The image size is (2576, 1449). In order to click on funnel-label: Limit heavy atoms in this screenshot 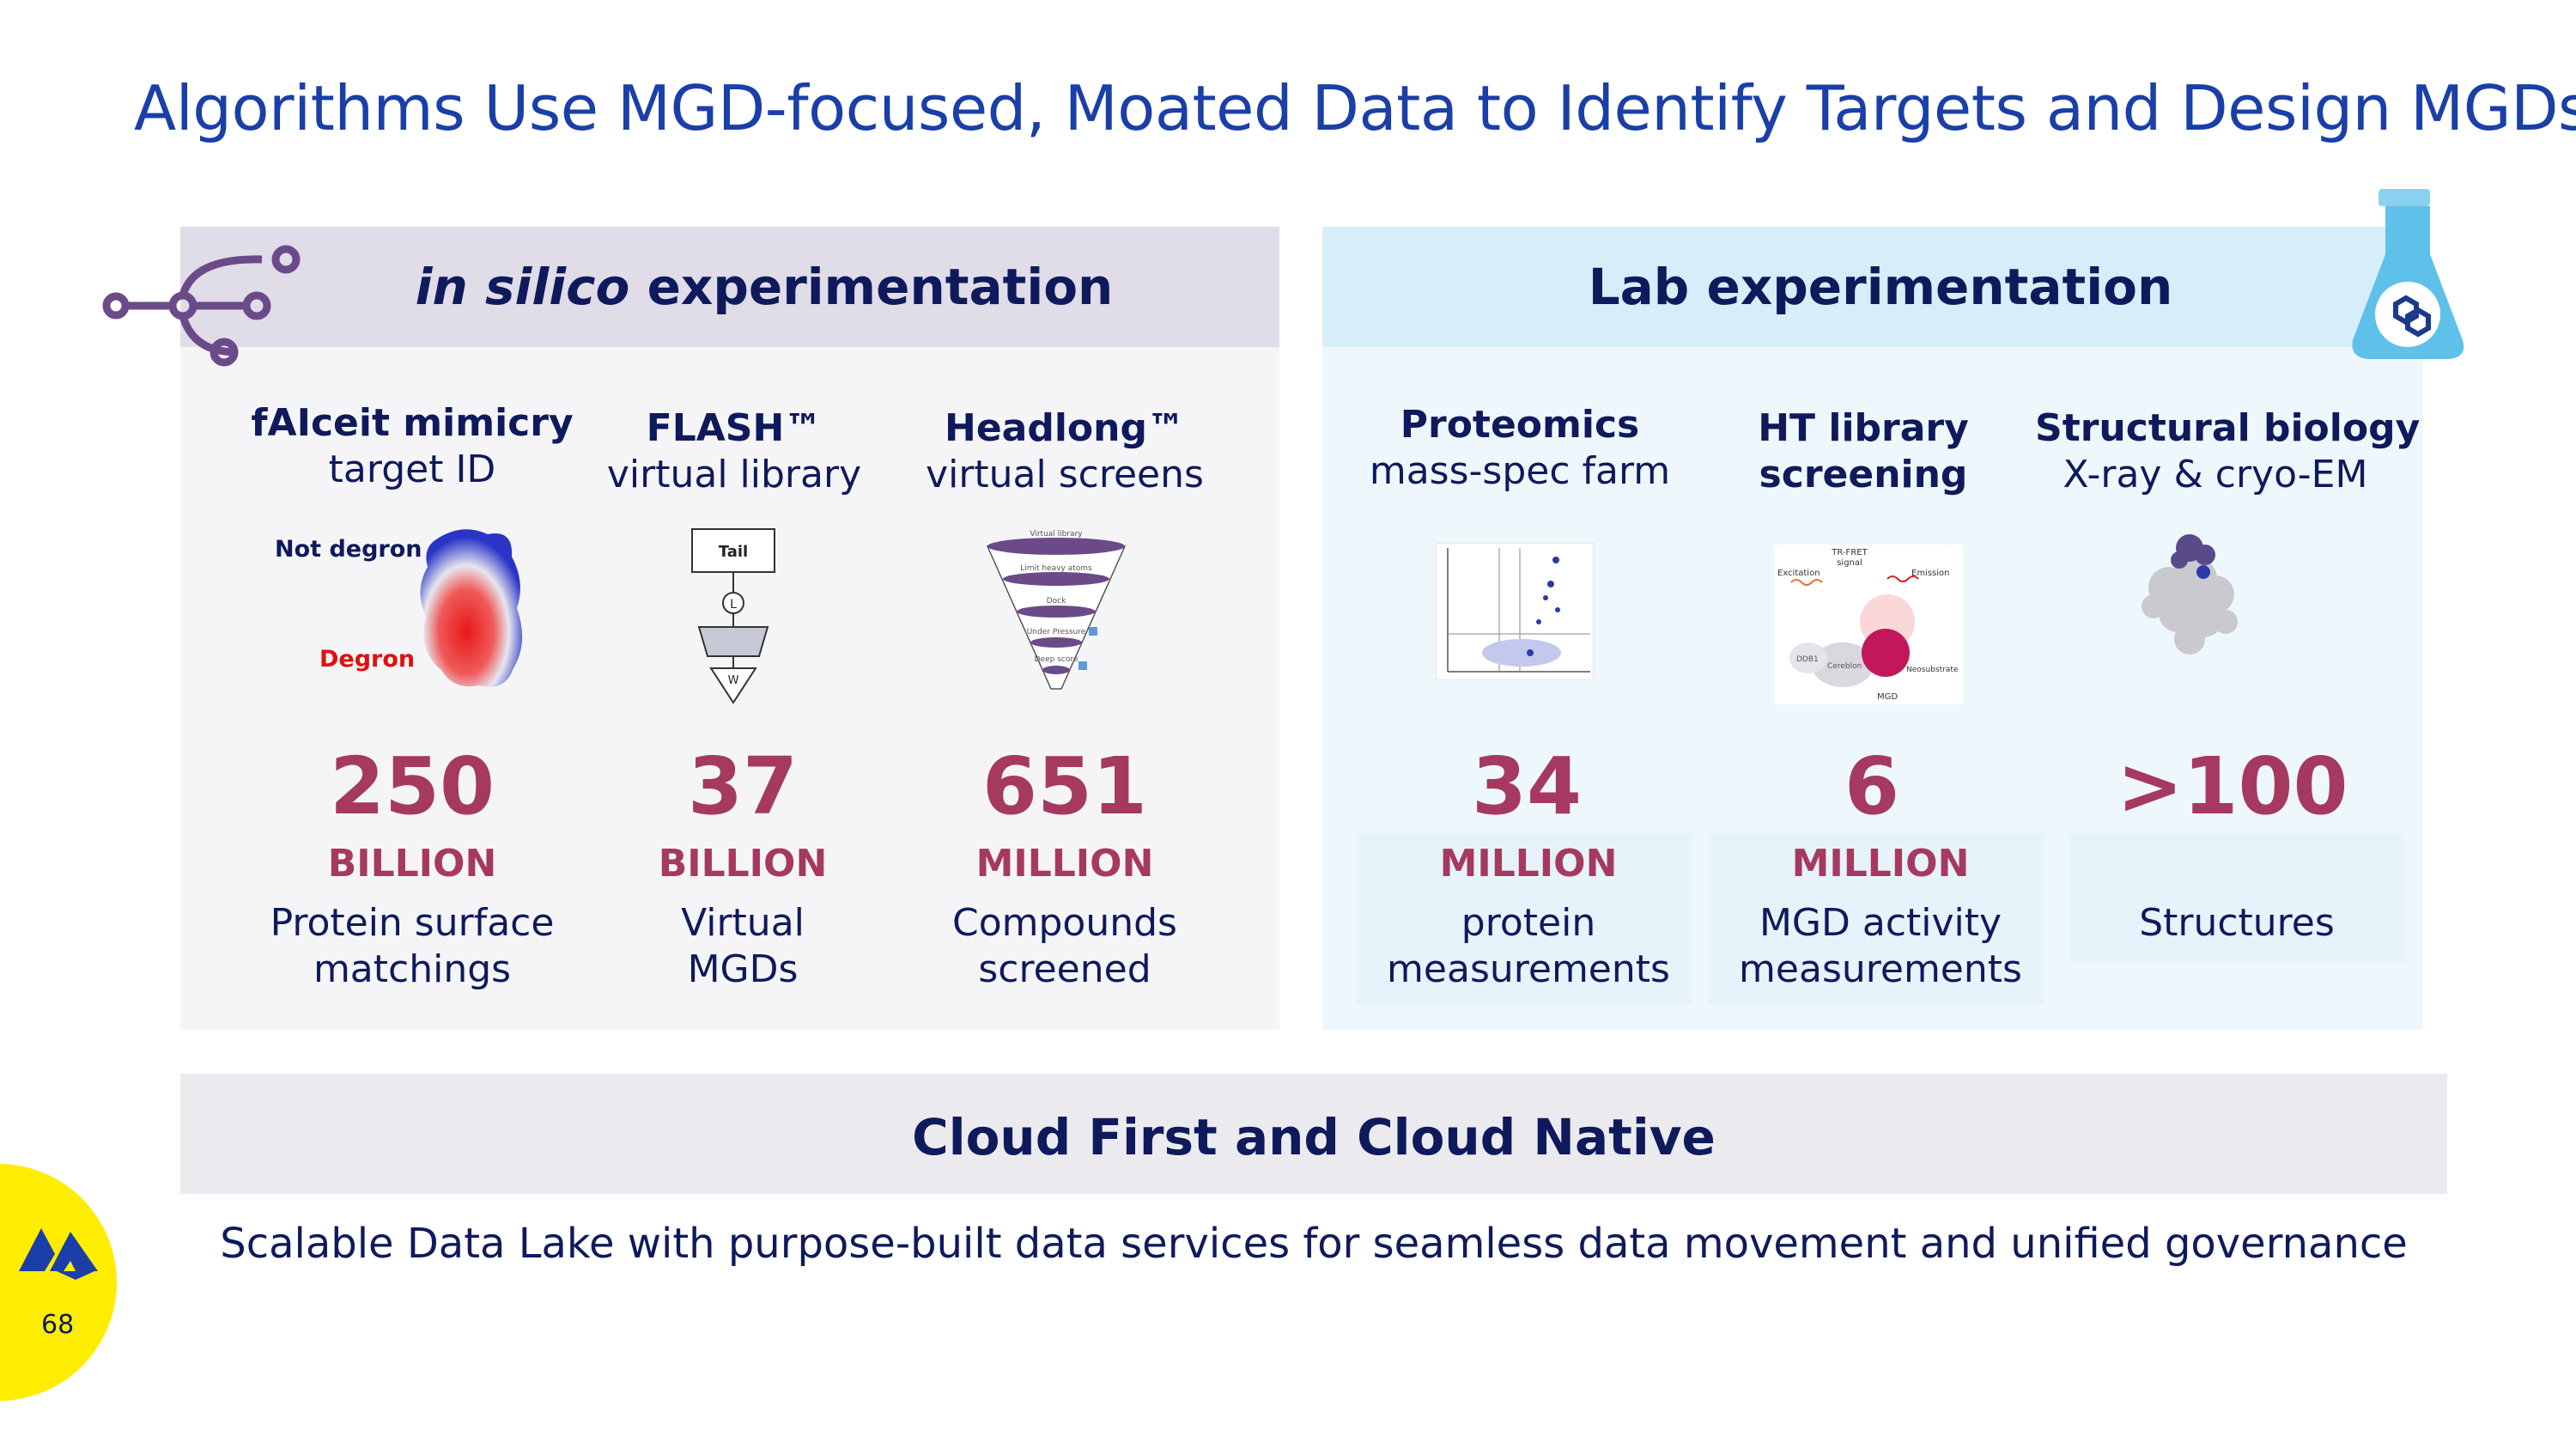, I will do `click(1056, 568)`.